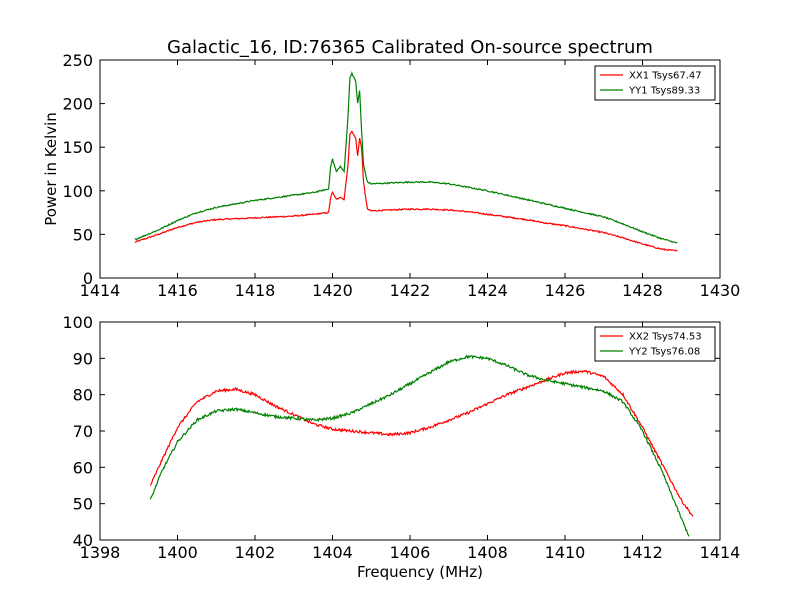 The image size is (800, 600). Describe the element at coordinates (83, 358) in the screenshot. I see `y-tick-label: 90` at that location.